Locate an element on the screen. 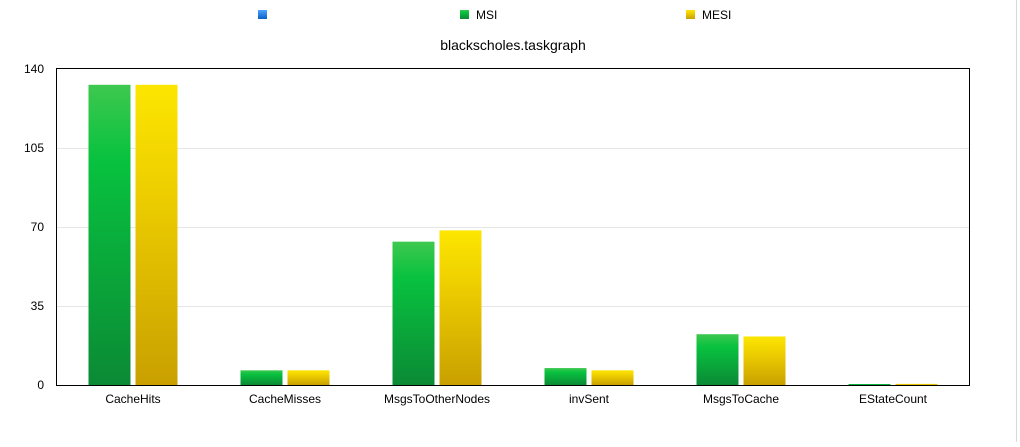 Image resolution: width=1020 pixels, height=447 pixels. y-tick-label: 140 is located at coordinates (34, 69).